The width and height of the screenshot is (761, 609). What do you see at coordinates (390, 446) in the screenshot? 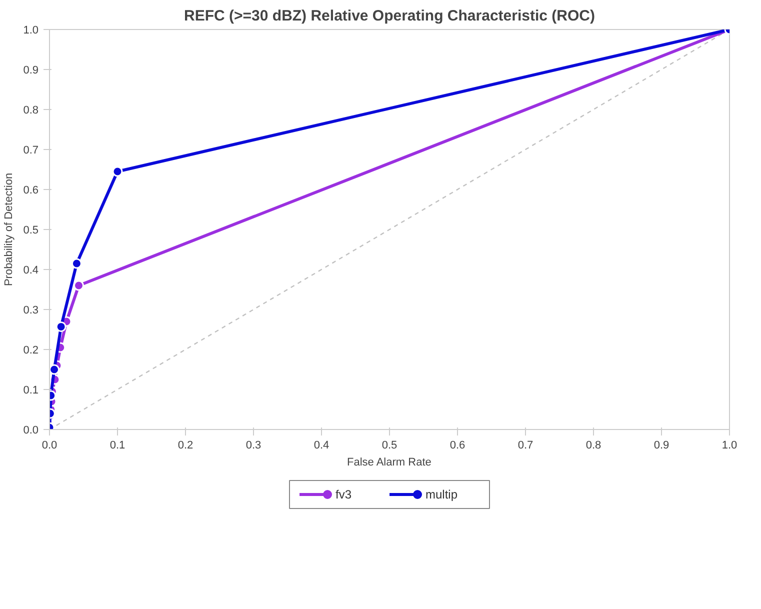
I see `x-tick-label: 0.5` at bounding box center [390, 446].